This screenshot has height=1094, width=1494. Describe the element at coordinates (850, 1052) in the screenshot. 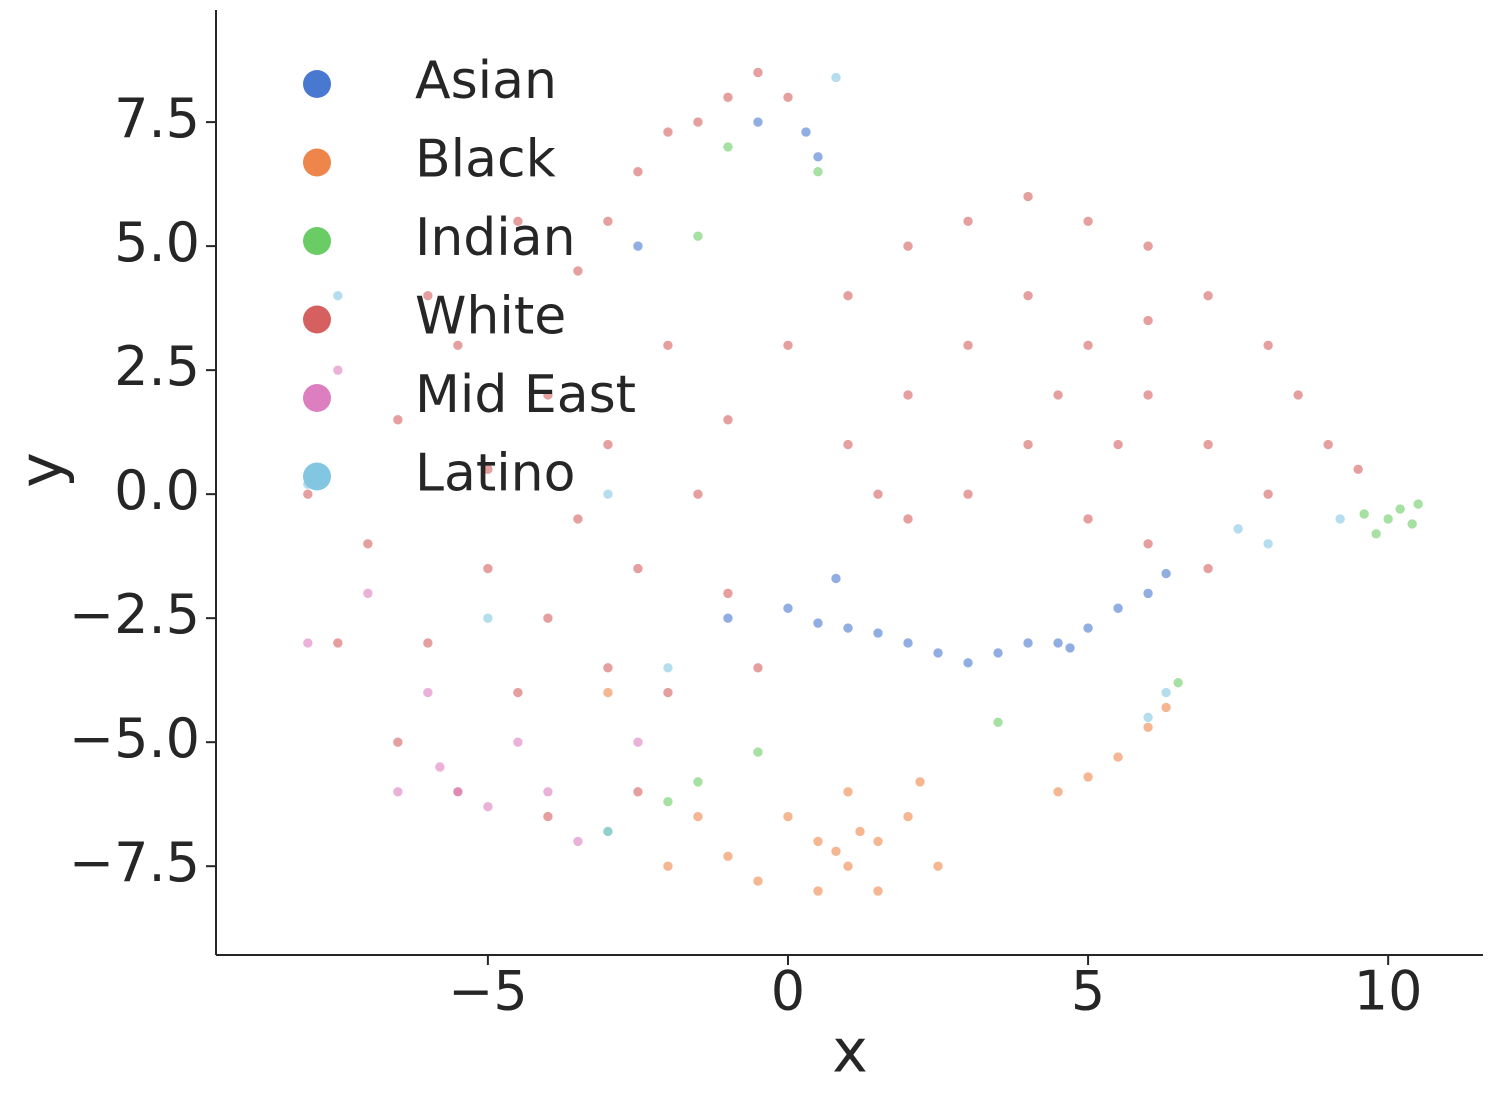

I see `x-axis-label: x` at that location.